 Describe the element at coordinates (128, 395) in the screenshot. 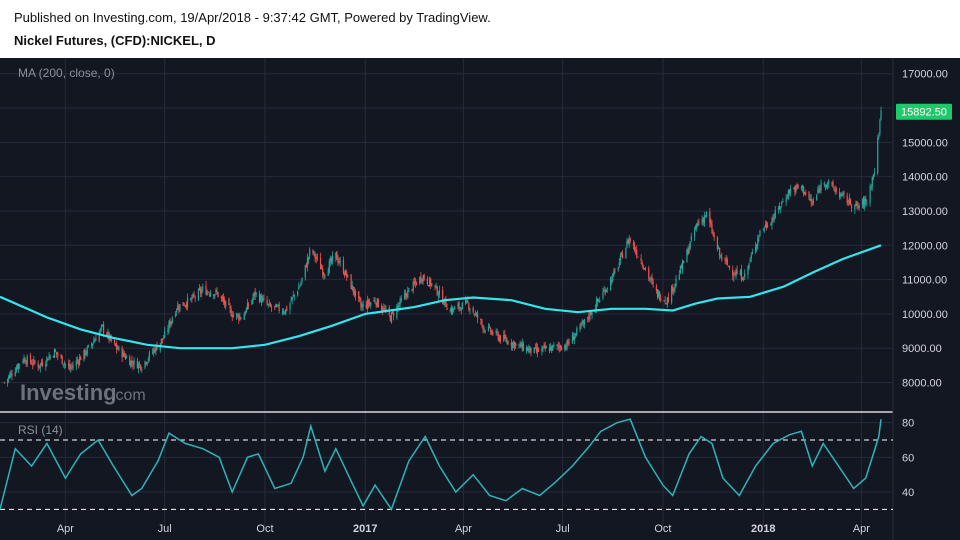

I see `logo-suffix: .com` at that location.